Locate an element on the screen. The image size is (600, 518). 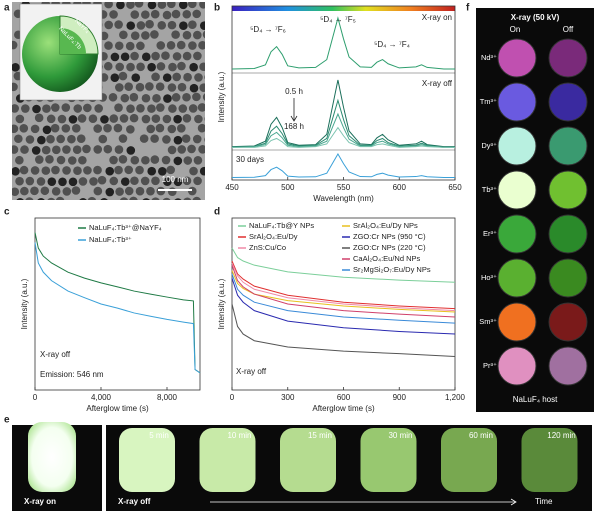
x-tick-label: 600 is located at coordinates (400, 187).